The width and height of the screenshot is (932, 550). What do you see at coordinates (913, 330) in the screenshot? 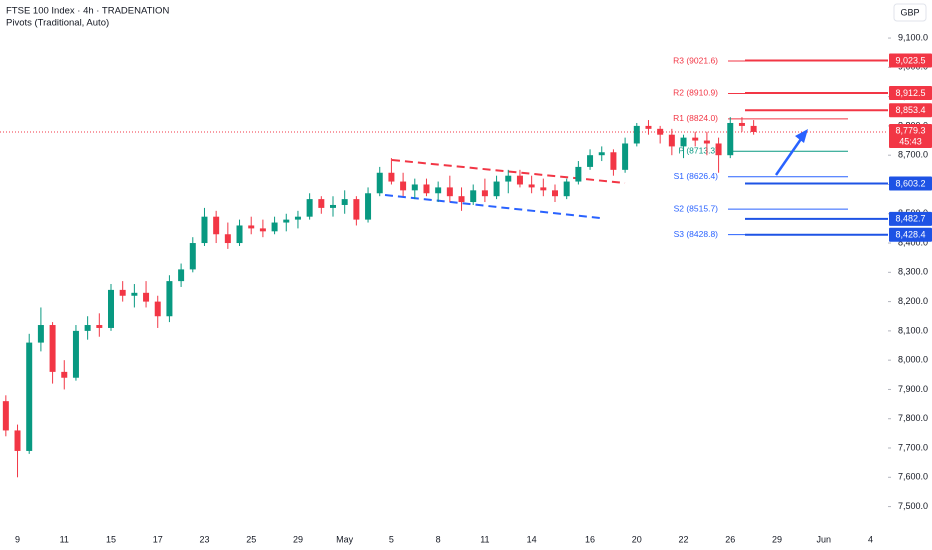
I see `y-tick-label: 8,100.0` at bounding box center [913, 330].